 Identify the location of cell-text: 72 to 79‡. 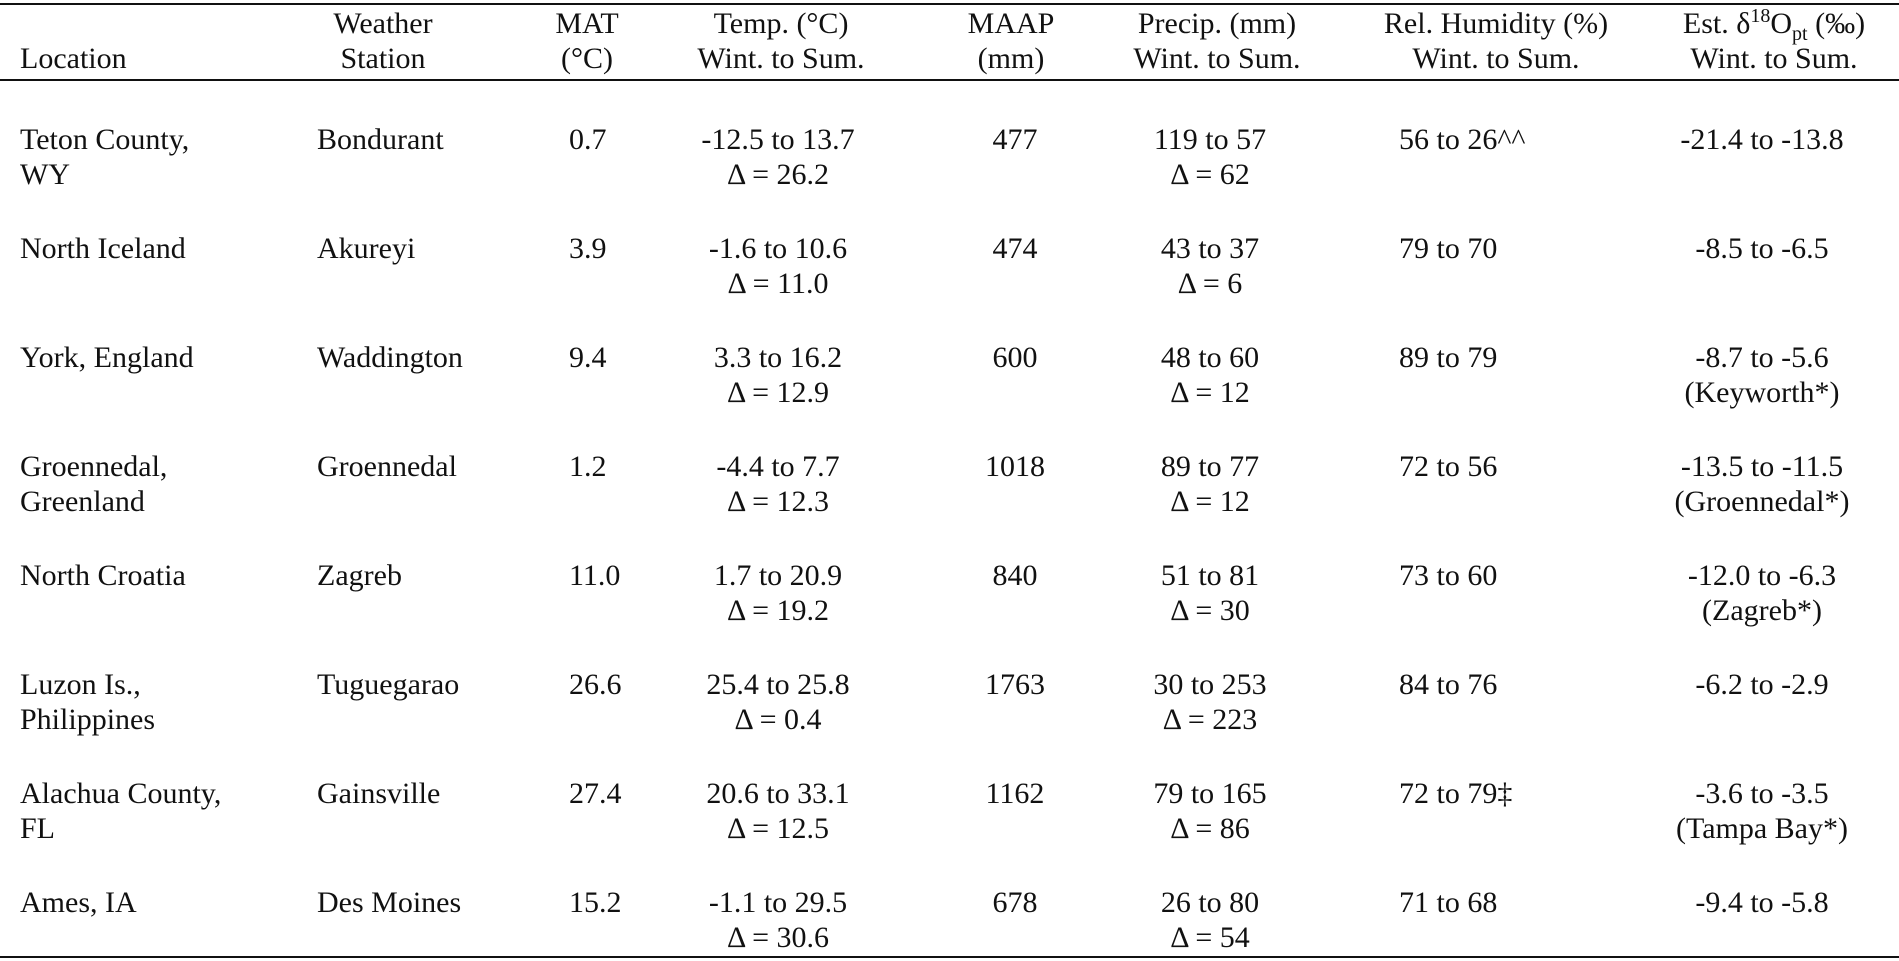
(1456, 793).